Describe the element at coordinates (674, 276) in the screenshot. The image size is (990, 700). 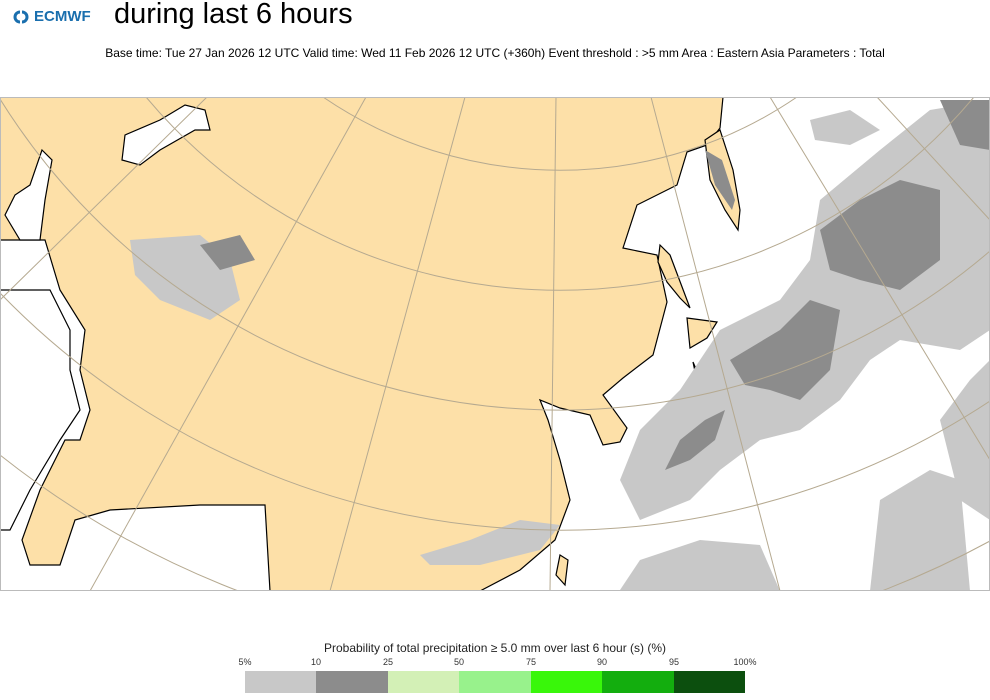
I see `sakhalin` at that location.